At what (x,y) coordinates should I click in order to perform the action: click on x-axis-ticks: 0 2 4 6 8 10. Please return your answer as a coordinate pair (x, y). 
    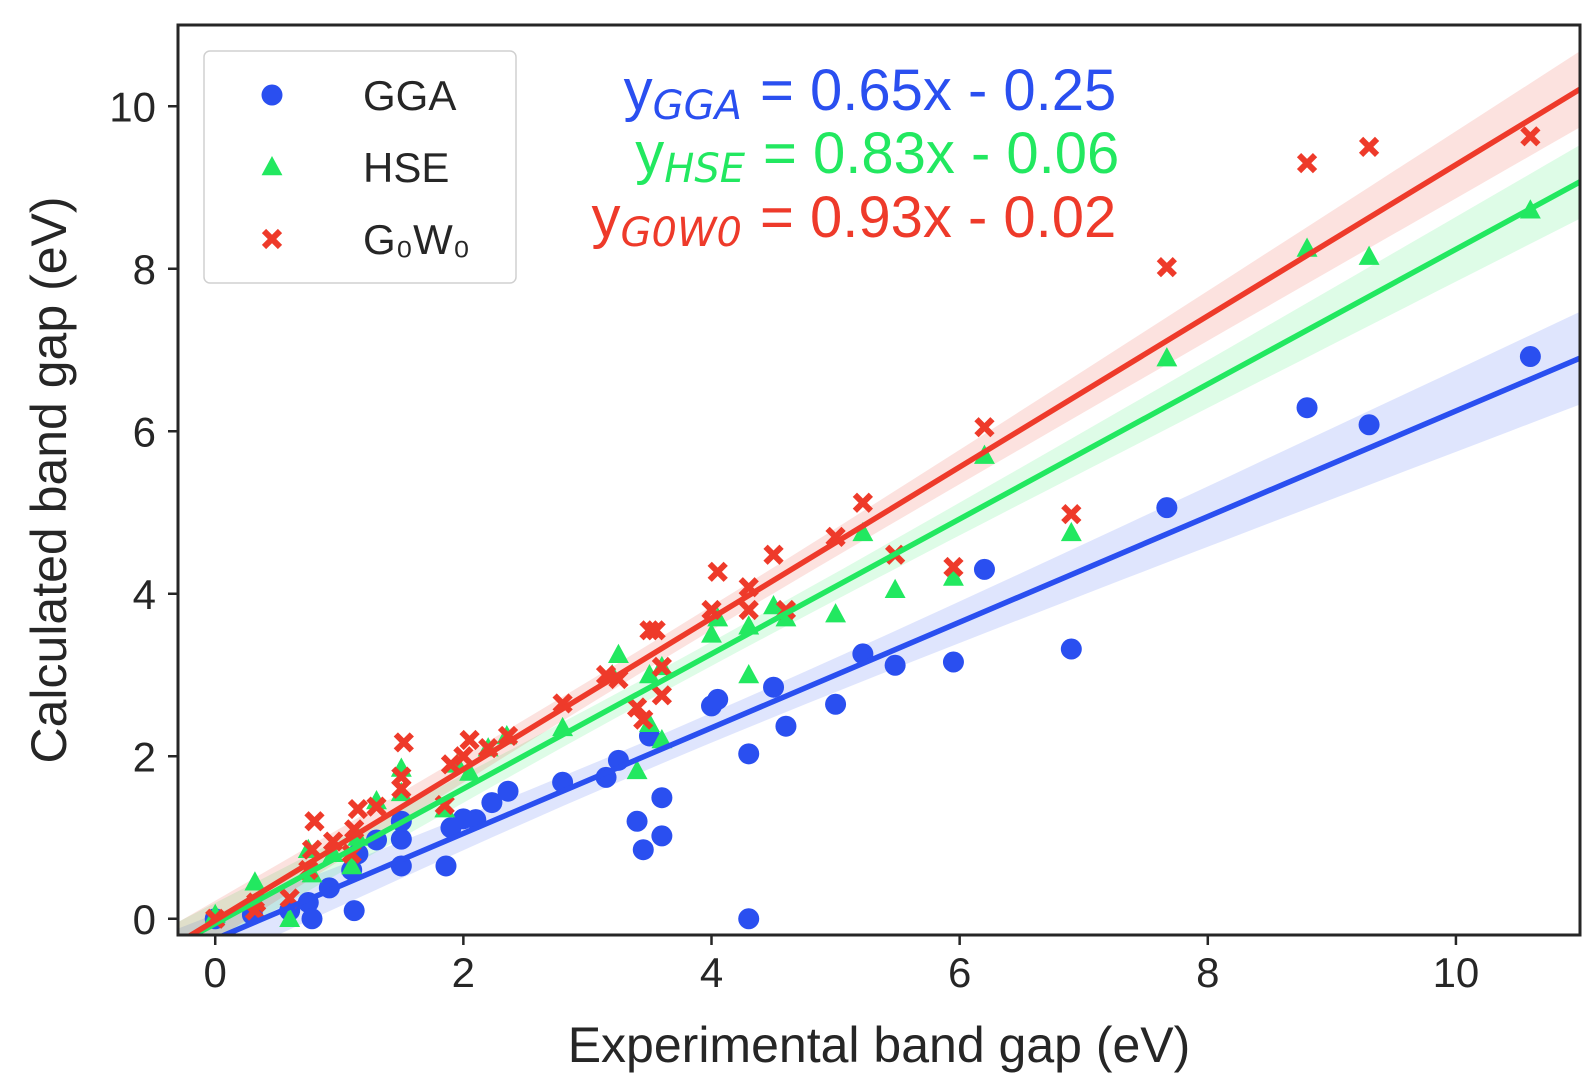
    Looking at the image, I should click on (842, 965).